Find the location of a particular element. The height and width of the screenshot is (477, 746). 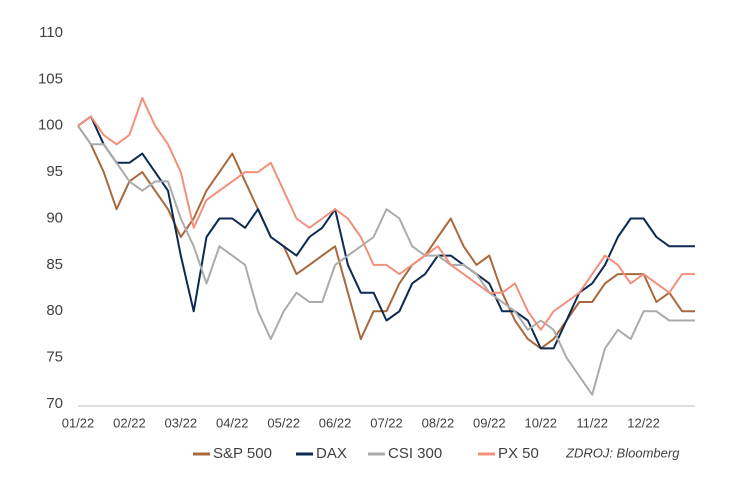

y-tick-label: 85 is located at coordinates (54, 264).